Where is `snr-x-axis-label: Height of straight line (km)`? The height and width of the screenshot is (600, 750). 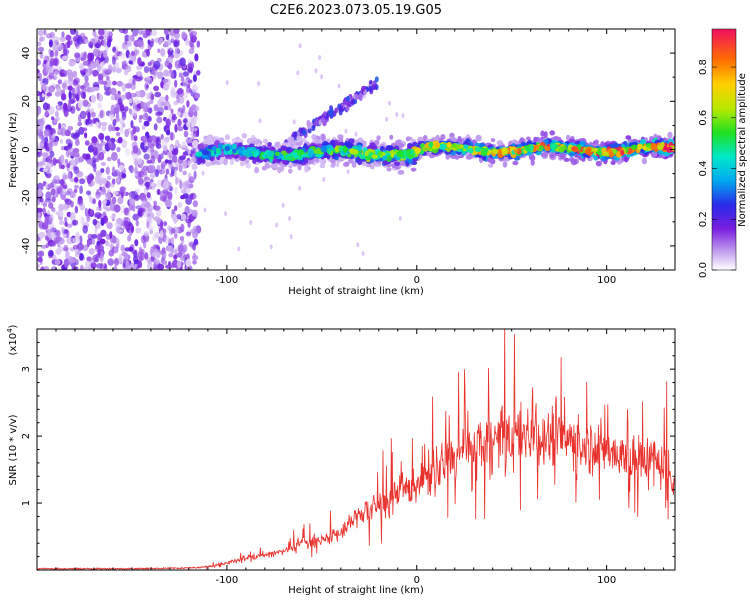 snr-x-axis-label: Height of straight line (km) is located at coordinates (356, 590).